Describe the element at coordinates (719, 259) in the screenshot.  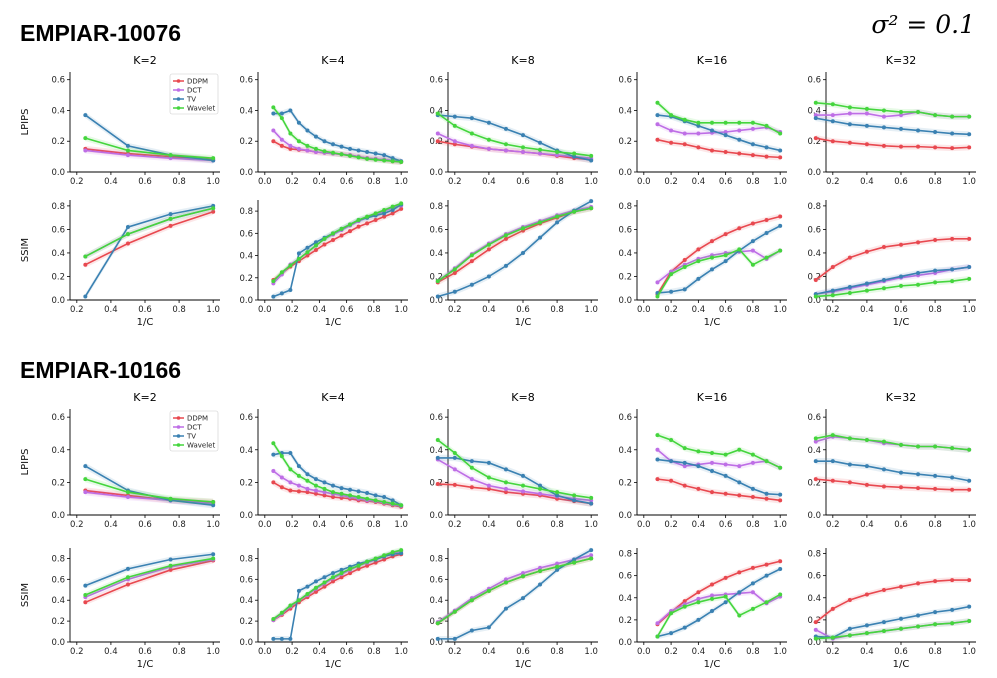
I see `line-tv-s0-ssim-k16` at that location.